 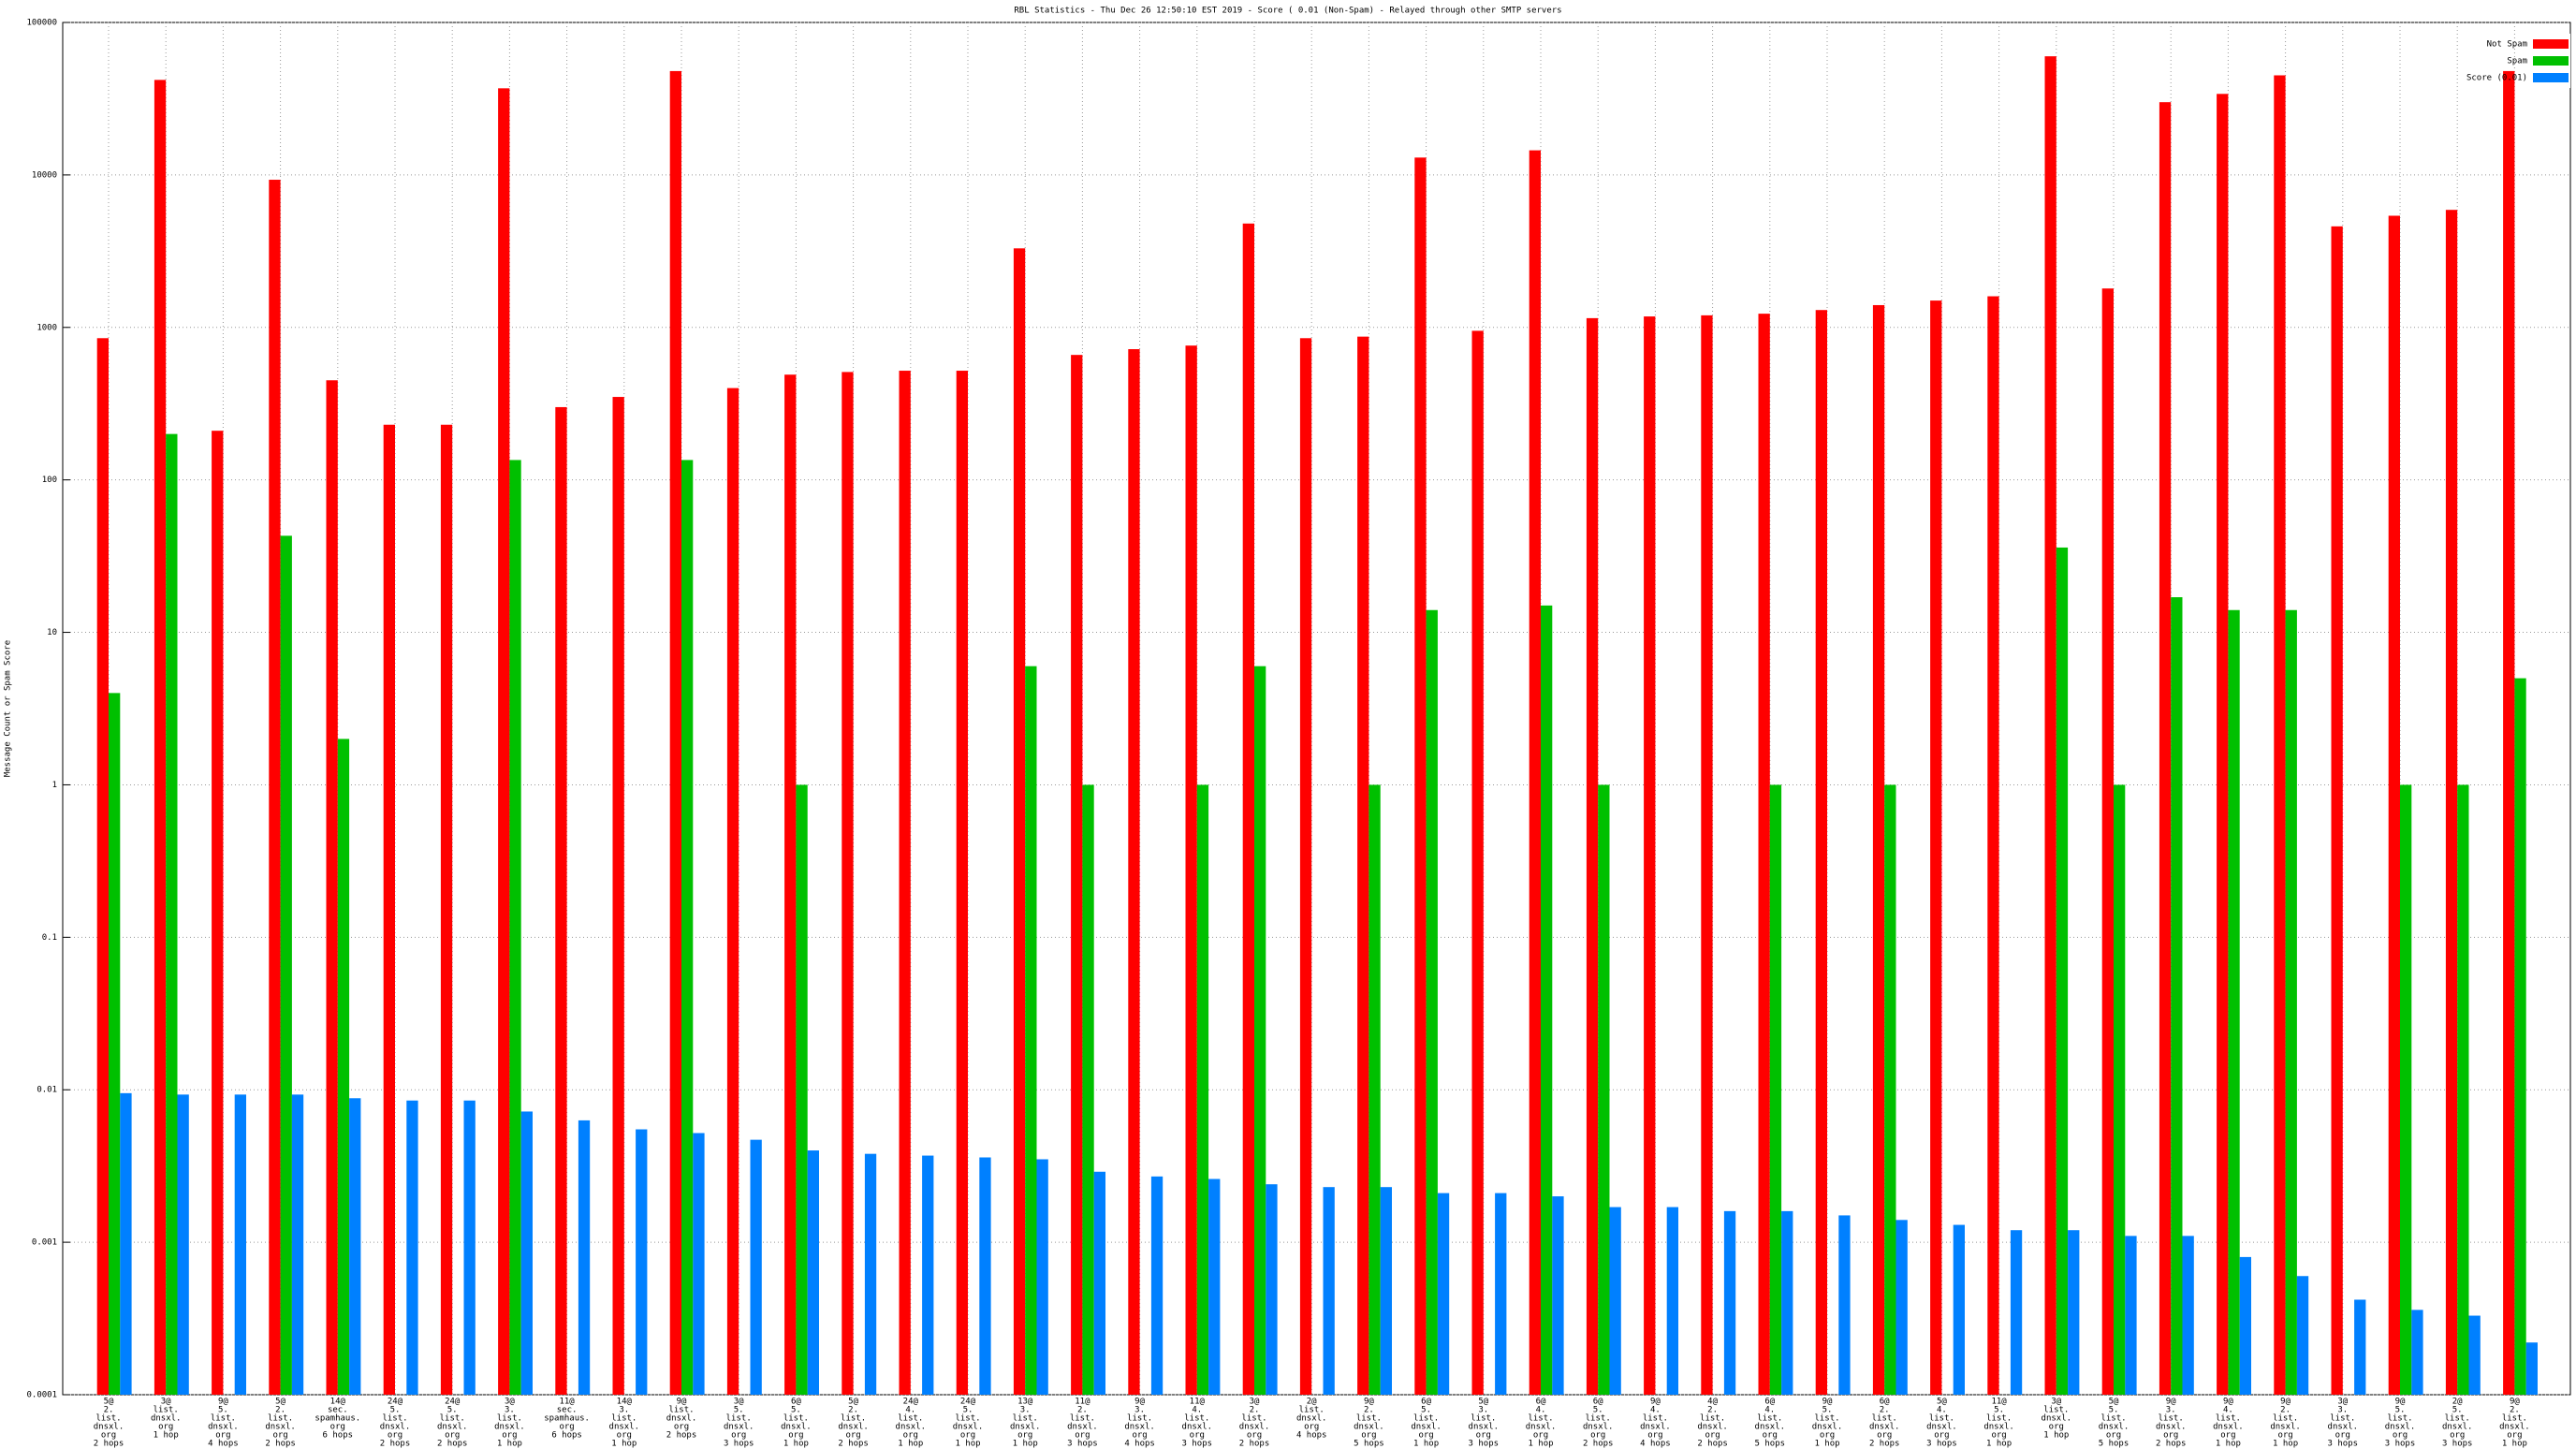 What do you see at coordinates (1369, 1444) in the screenshot?
I see `x-tick-label: 5 hops` at bounding box center [1369, 1444].